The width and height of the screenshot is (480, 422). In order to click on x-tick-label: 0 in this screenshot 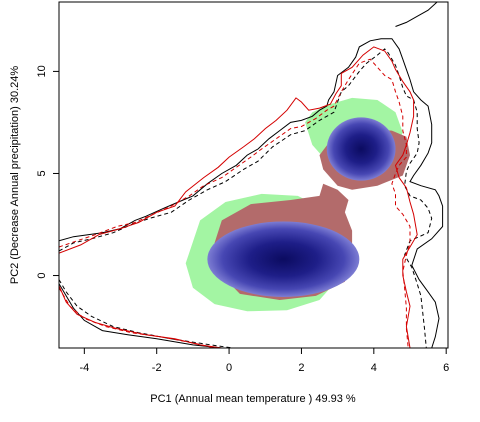, I will do `click(229, 368)`.